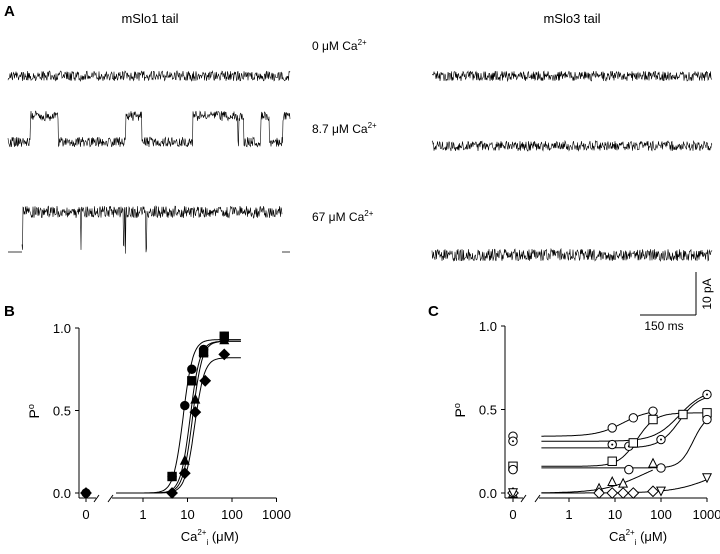  I want to click on condition-label: 8.7 μM Ca2+, so click(344, 128).